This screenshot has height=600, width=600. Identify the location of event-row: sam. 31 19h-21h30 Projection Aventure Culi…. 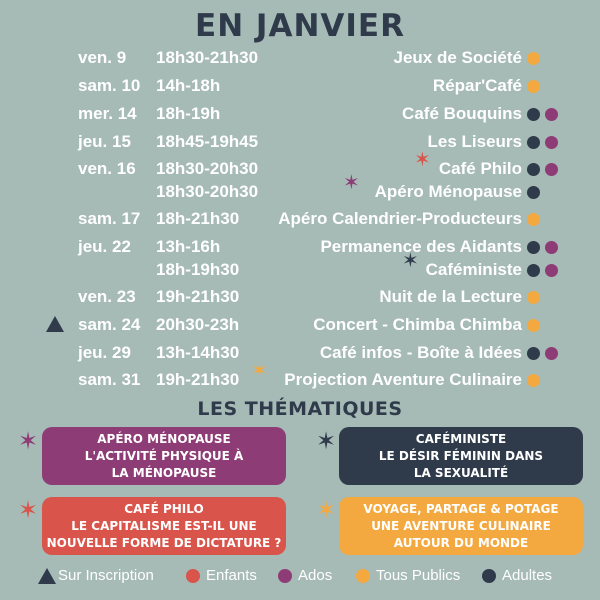
(300, 380).